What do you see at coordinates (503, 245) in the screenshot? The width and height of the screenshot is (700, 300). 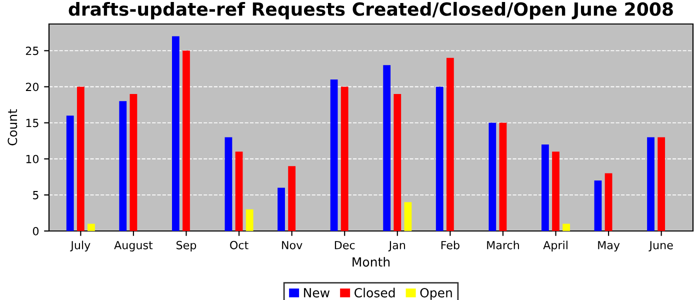 I see `x-tick-label: March` at bounding box center [503, 245].